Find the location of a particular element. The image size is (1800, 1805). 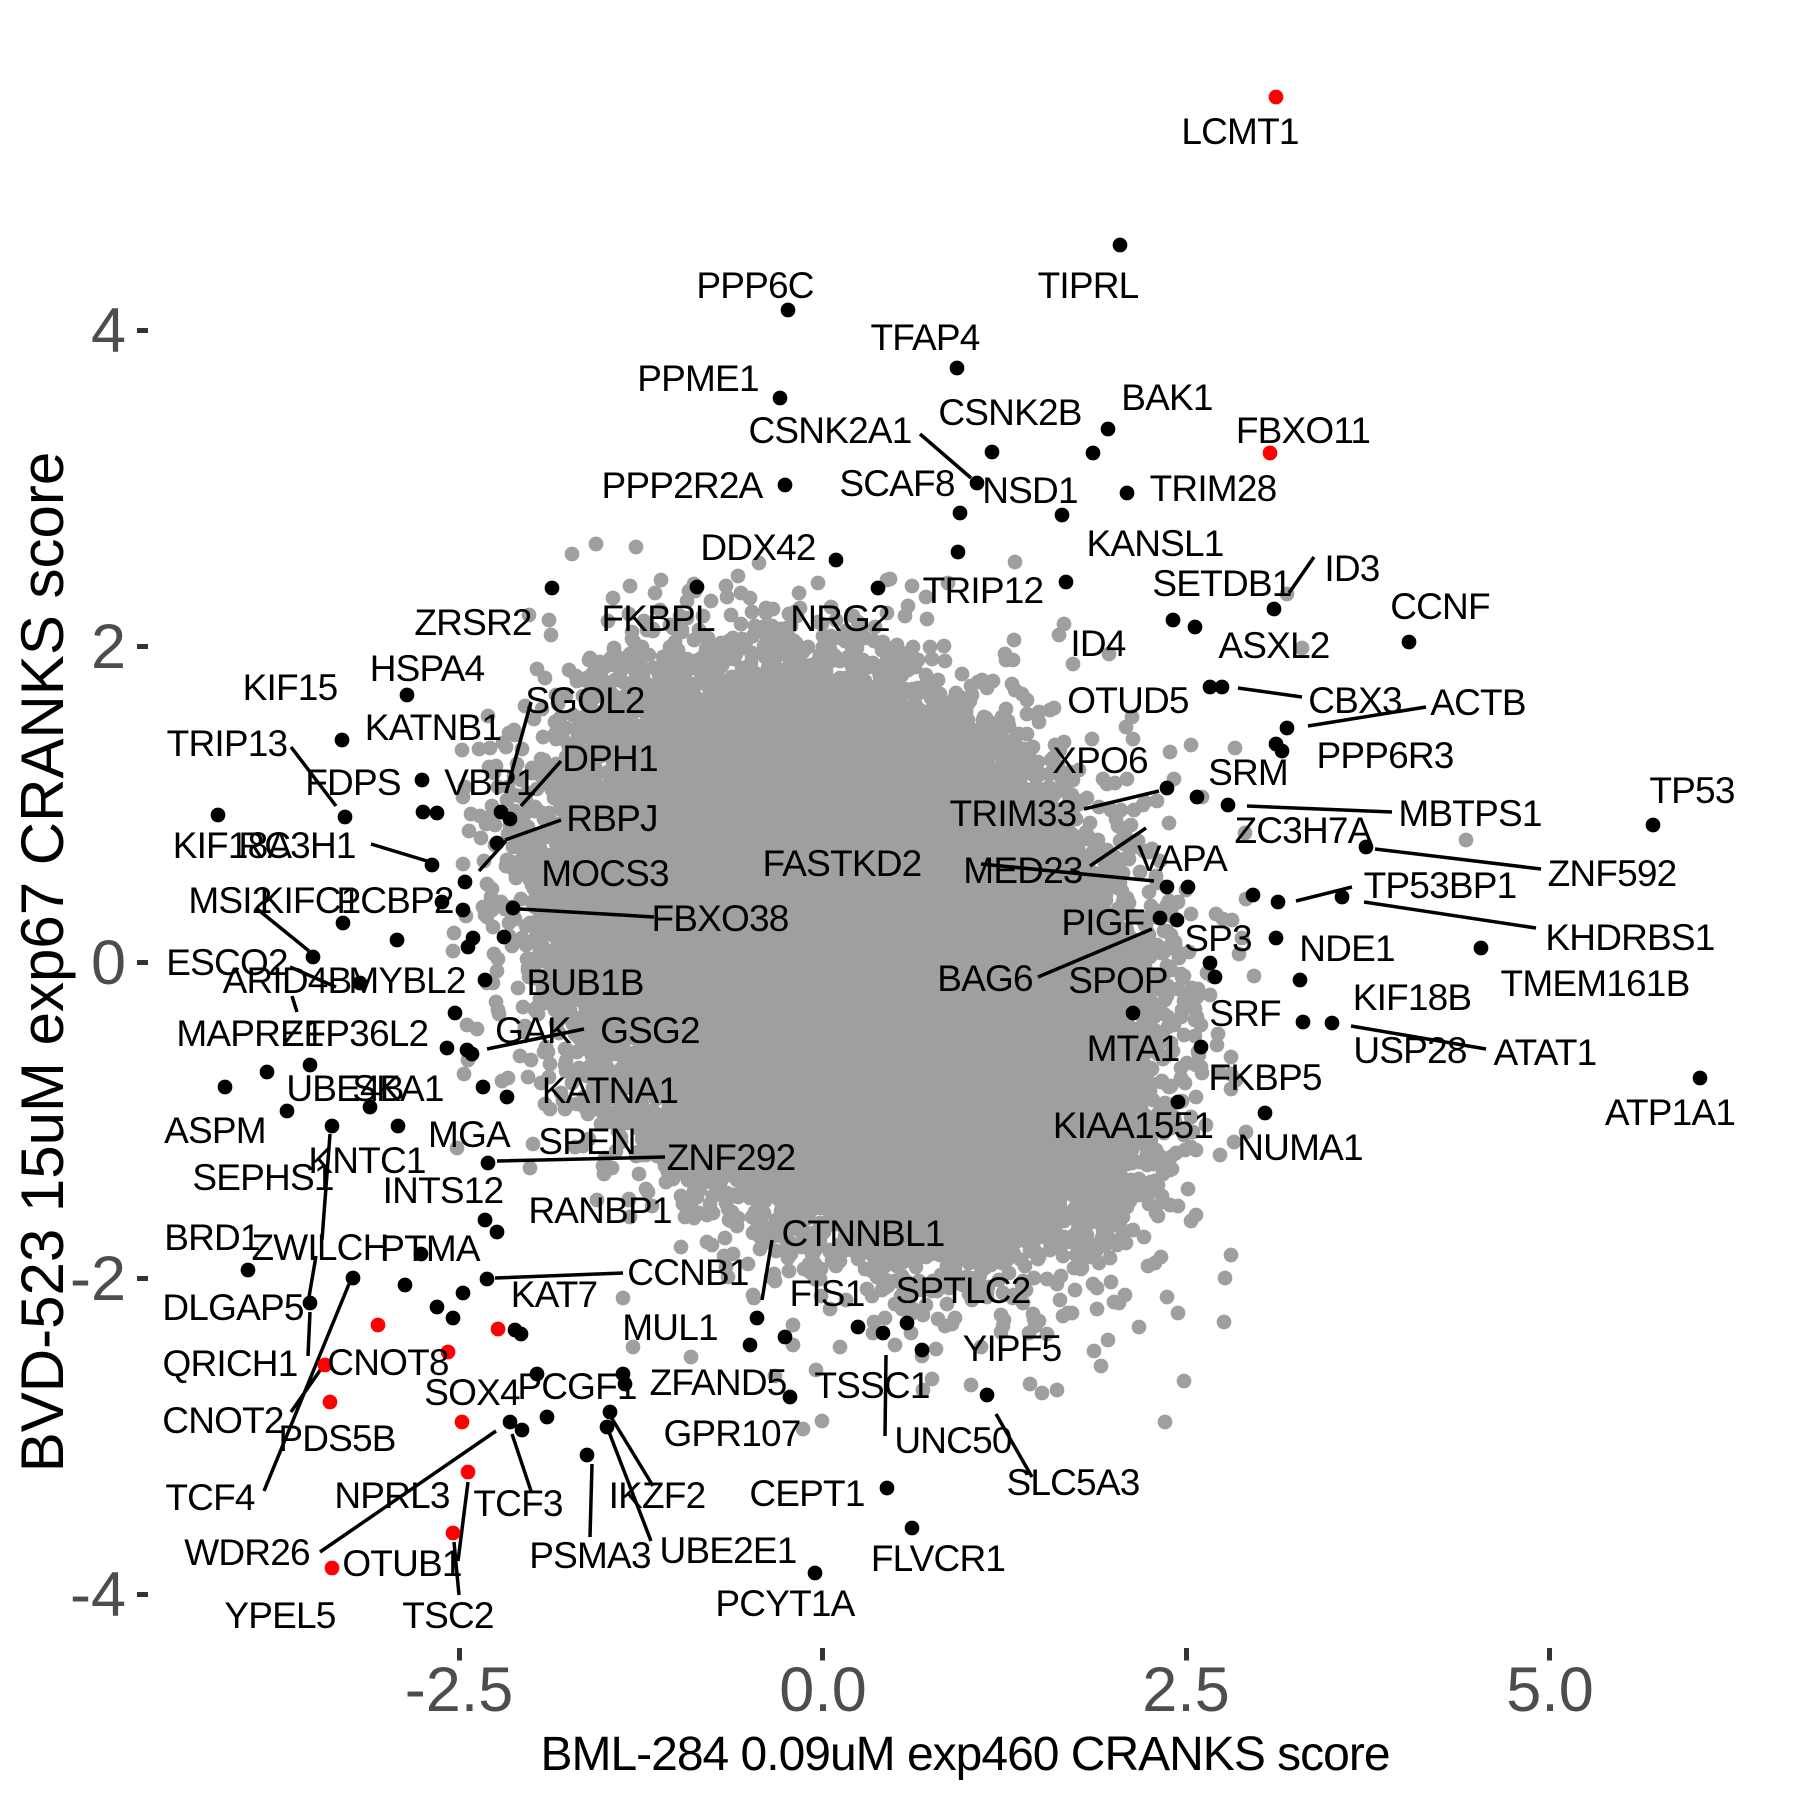

svg-text: MBTPS1 is located at coordinates (1469, 813).